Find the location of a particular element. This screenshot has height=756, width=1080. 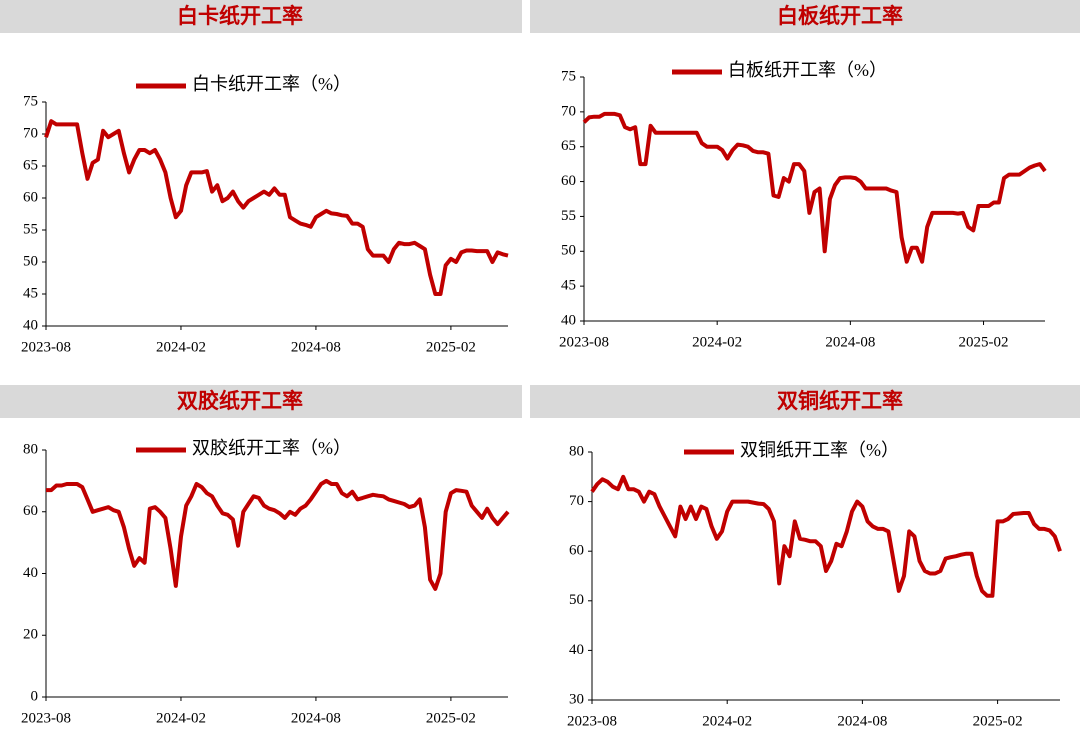

legend-label: 白卡纸开工率（%） is located at coordinates (271, 84).